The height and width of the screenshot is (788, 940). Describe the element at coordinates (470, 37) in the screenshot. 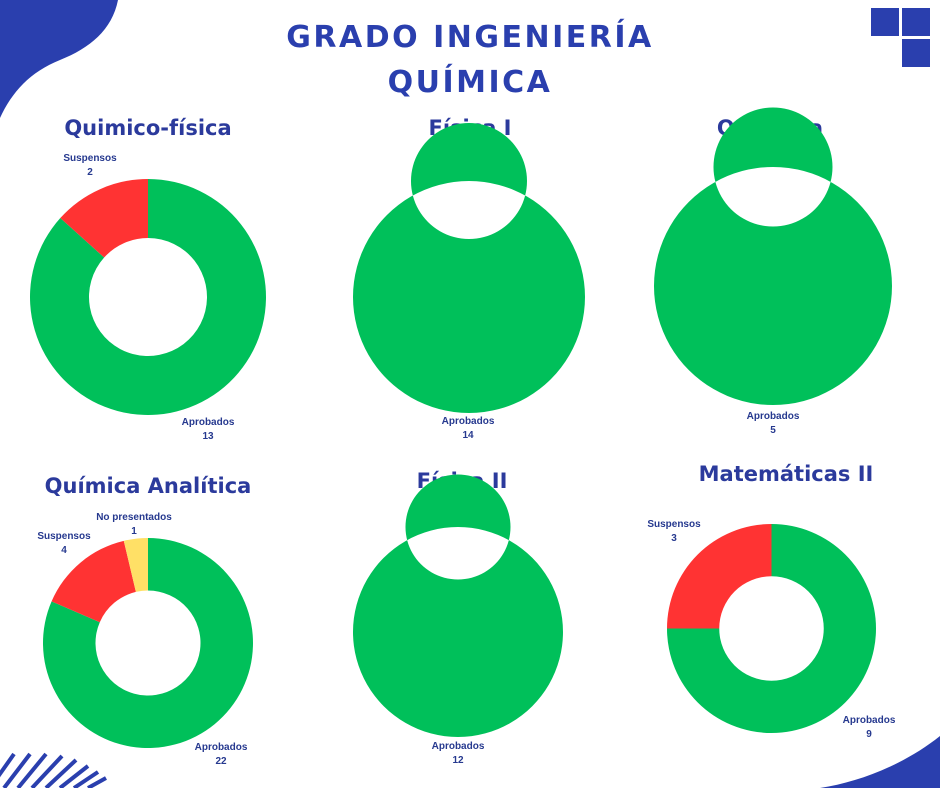

I see `page-title-line-1: GRADO INGENIERÍA` at that location.